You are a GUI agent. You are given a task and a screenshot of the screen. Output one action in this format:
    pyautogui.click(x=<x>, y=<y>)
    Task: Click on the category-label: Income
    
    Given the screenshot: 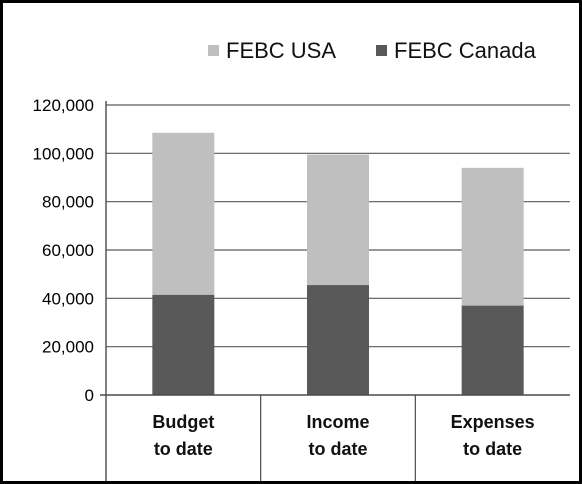 What is the action you would take?
    pyautogui.click(x=337, y=422)
    